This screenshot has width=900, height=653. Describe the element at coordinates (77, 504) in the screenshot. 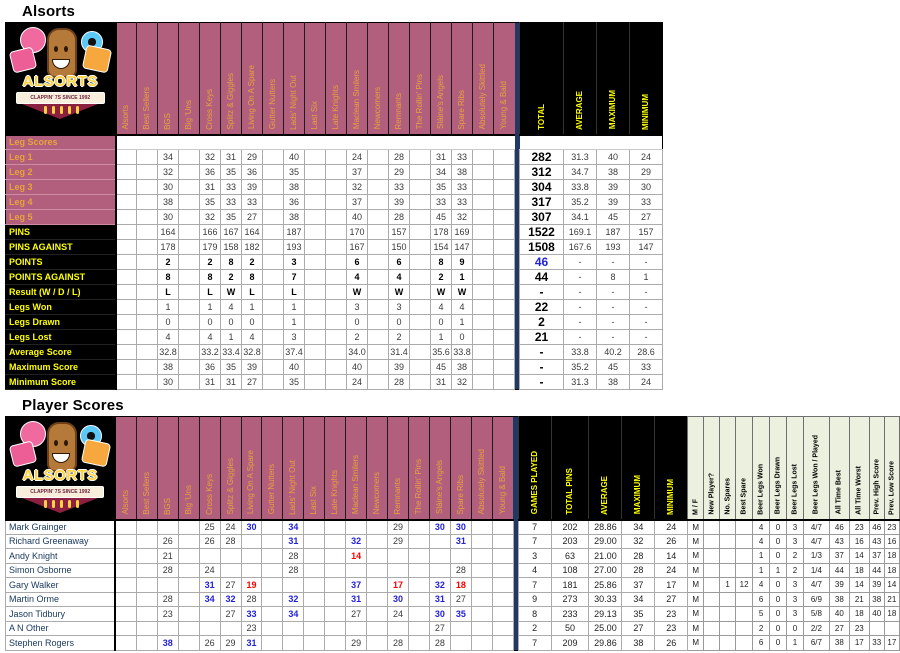

I see `mini-pin-icon` at that location.